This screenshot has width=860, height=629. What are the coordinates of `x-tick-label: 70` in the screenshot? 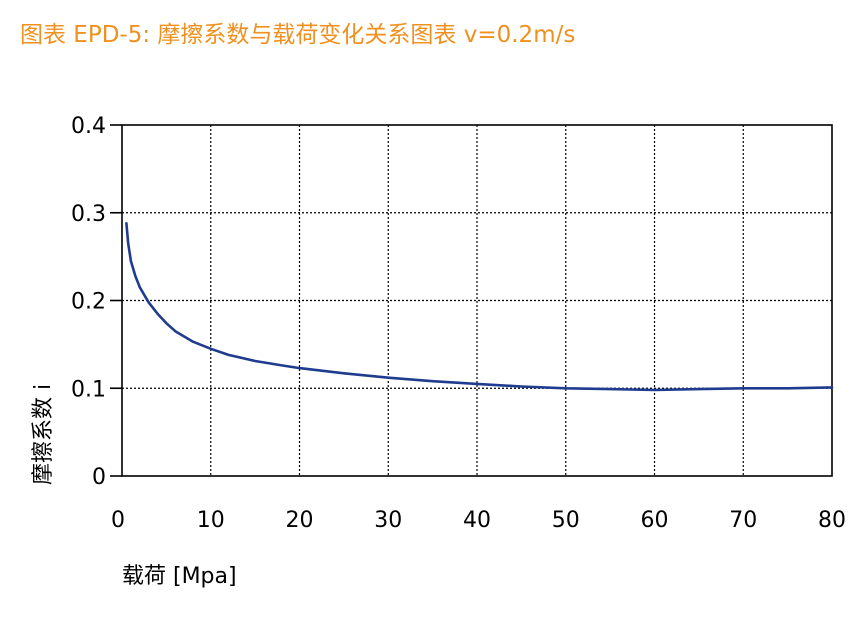 It's located at (743, 520).